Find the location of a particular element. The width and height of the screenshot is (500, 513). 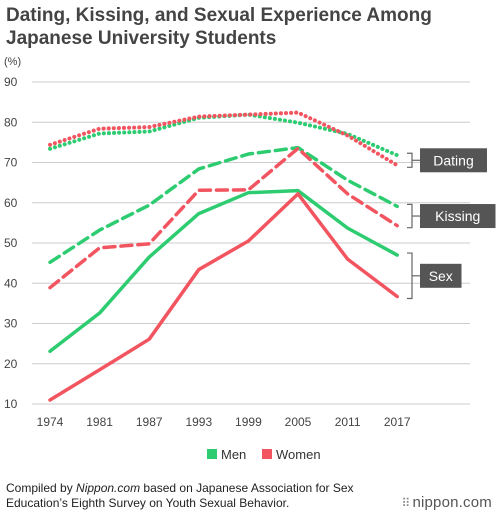

y-tick-label: 60 is located at coordinates (11, 203).